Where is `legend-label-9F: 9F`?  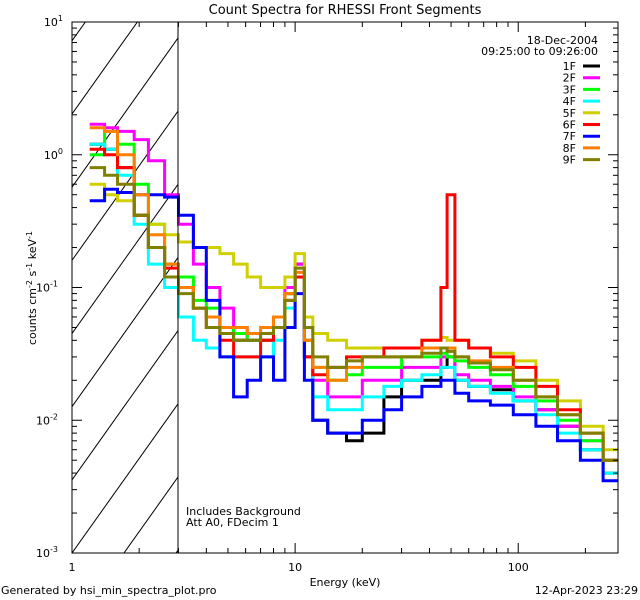 legend-label-9F: 9F is located at coordinates (569, 160).